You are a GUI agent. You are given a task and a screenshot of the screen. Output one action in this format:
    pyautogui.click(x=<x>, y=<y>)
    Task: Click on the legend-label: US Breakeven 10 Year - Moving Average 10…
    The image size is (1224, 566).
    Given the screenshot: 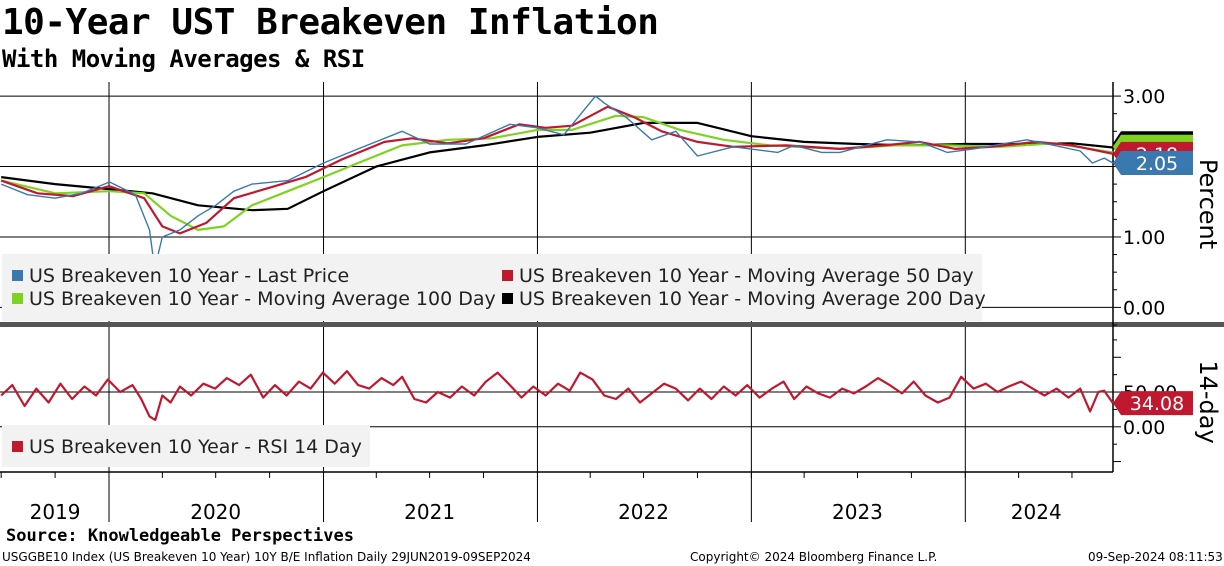 What is the action you would take?
    pyautogui.click(x=262, y=299)
    